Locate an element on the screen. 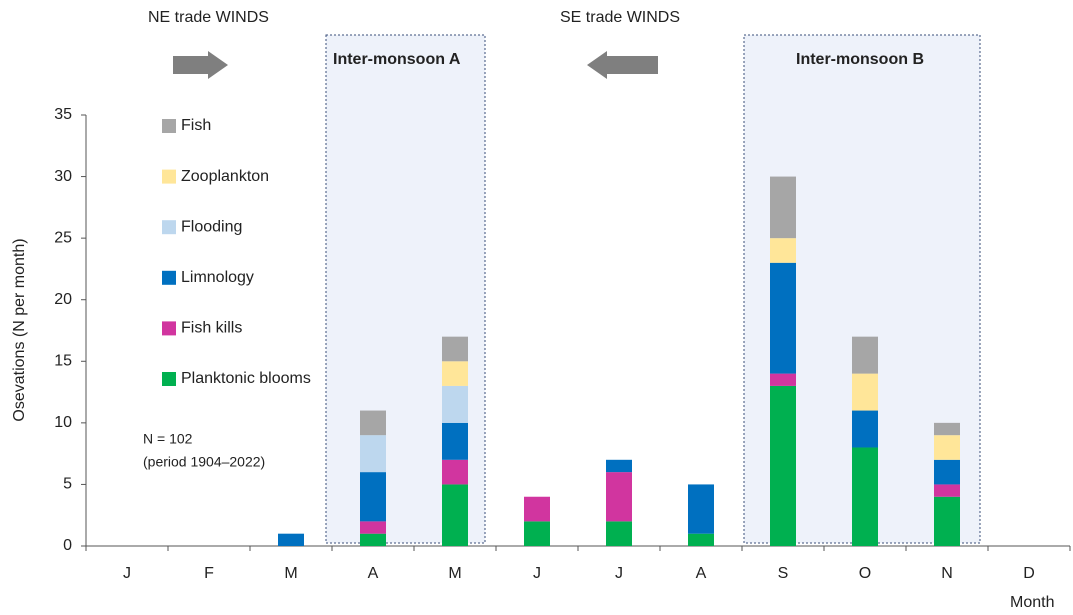  x-tick-label: O is located at coordinates (865, 573).